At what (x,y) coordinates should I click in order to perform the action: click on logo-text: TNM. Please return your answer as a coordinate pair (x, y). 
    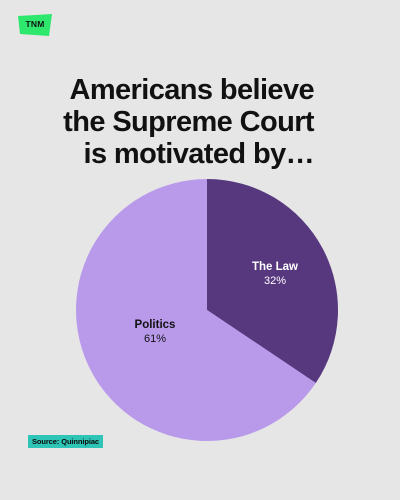
    Looking at the image, I should click on (35, 24).